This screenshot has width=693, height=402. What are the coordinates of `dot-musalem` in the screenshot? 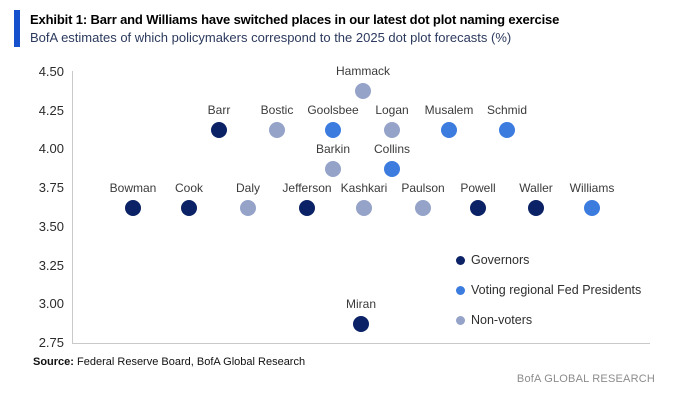 It's located at (449, 130).